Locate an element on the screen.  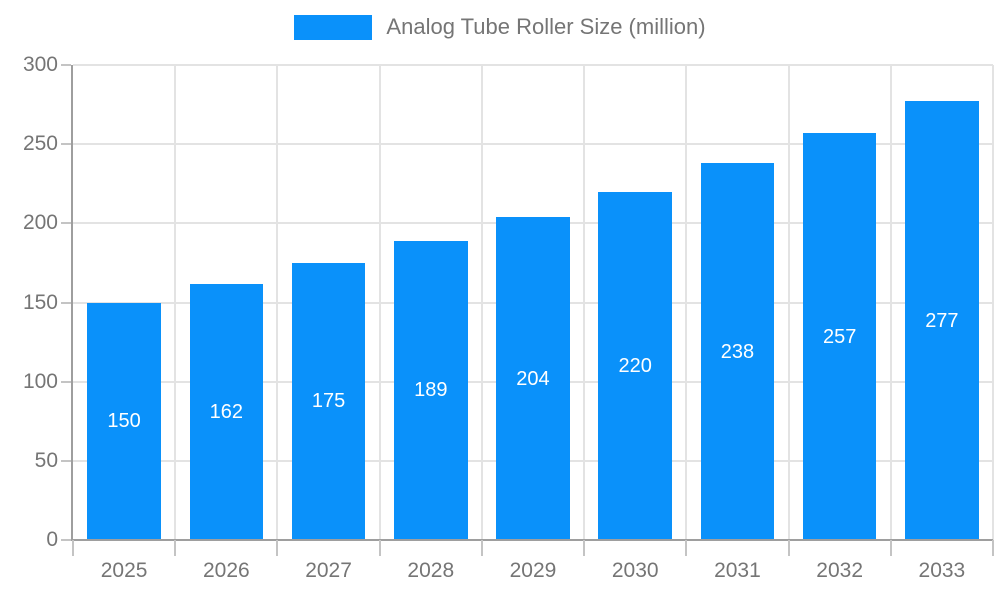
x-tick-label: 2028 is located at coordinates (431, 570).